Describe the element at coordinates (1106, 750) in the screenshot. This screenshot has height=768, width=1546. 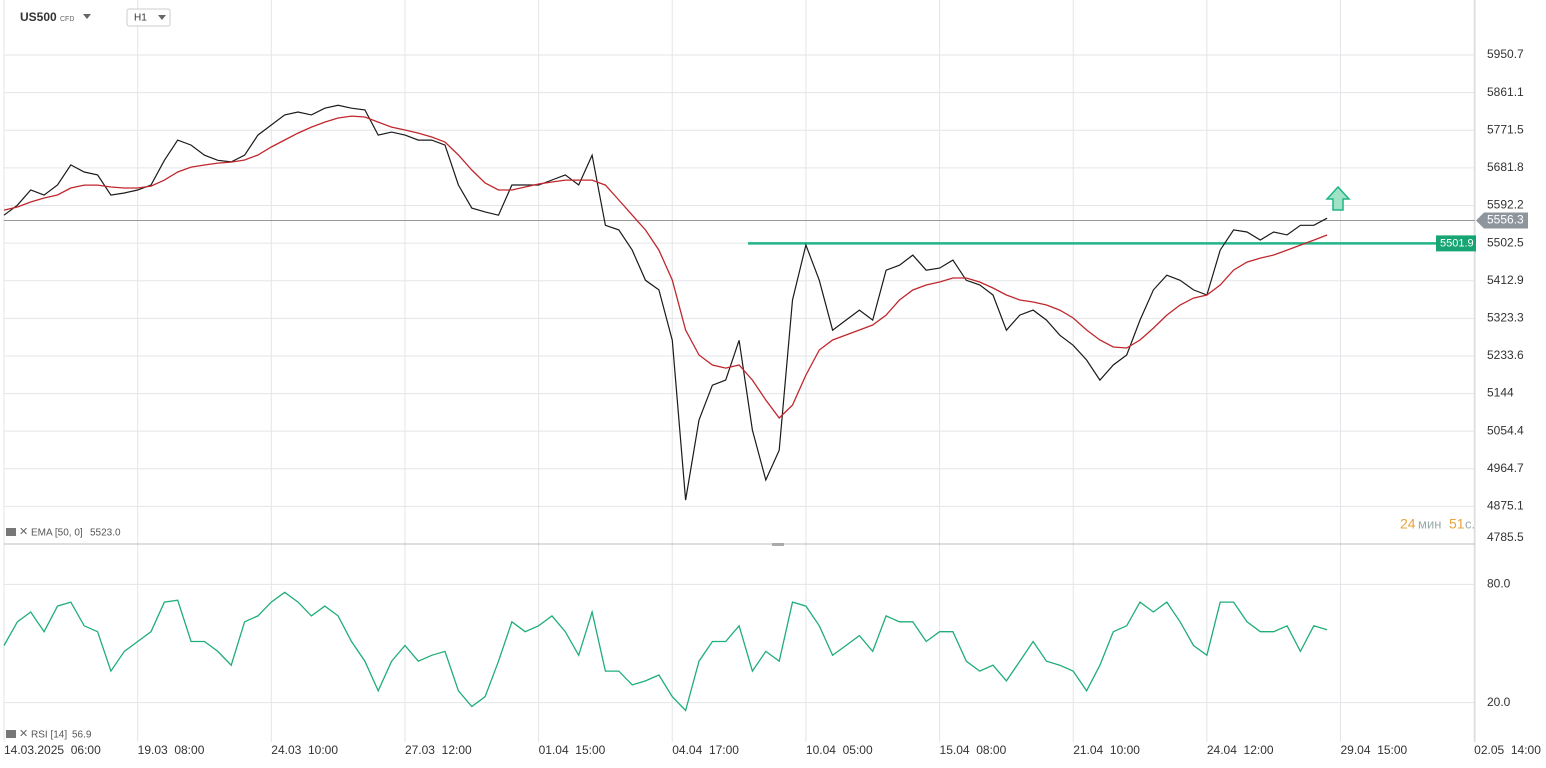
I see `x-tick-label: 21.04 10:00` at that location.